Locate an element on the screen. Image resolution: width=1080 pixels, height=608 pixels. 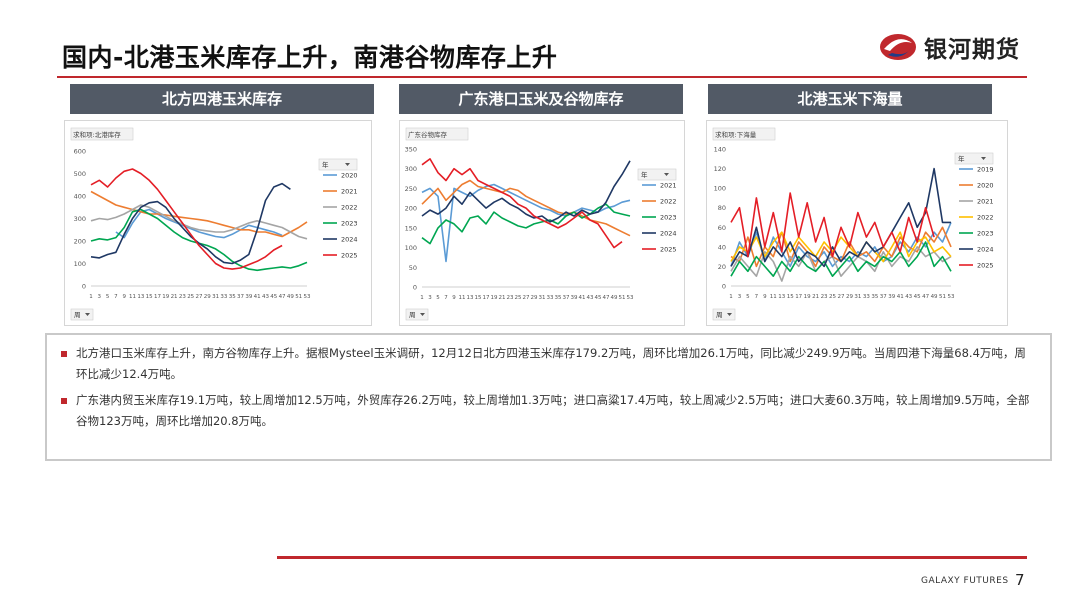
x-tick-label: 47 is located at coordinates (606, 298).